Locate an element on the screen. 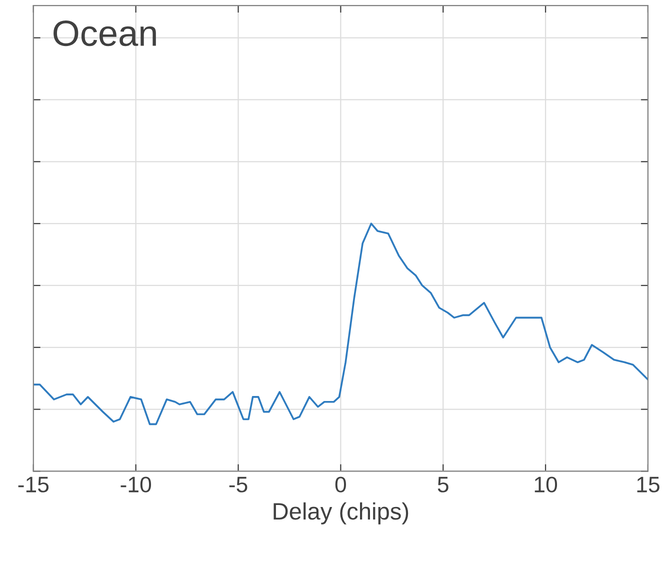 The image size is (668, 561). x-tick-label: 0 is located at coordinates (340, 484).